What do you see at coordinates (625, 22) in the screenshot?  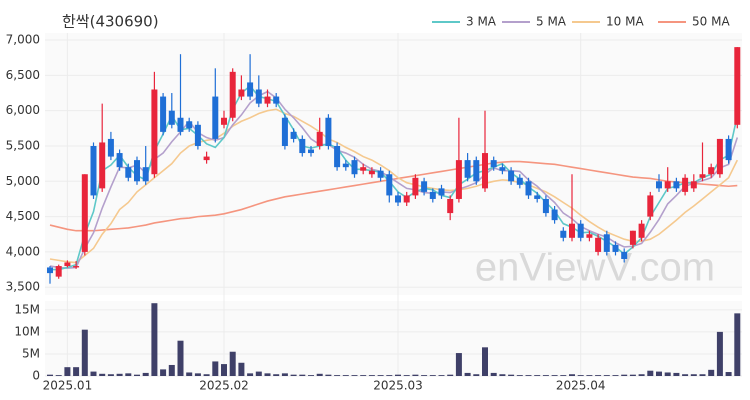 I see `legend-label: 10 MA` at bounding box center [625, 22].